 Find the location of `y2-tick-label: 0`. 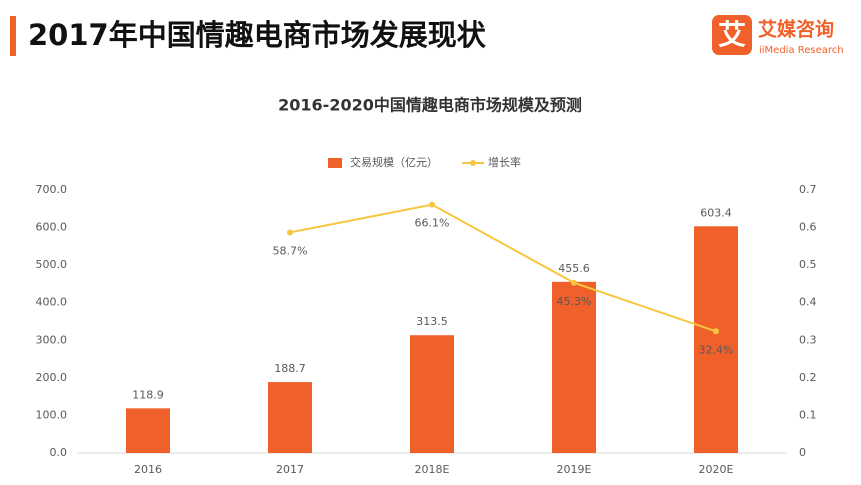

y2-tick-label: 0 is located at coordinates (802, 452).